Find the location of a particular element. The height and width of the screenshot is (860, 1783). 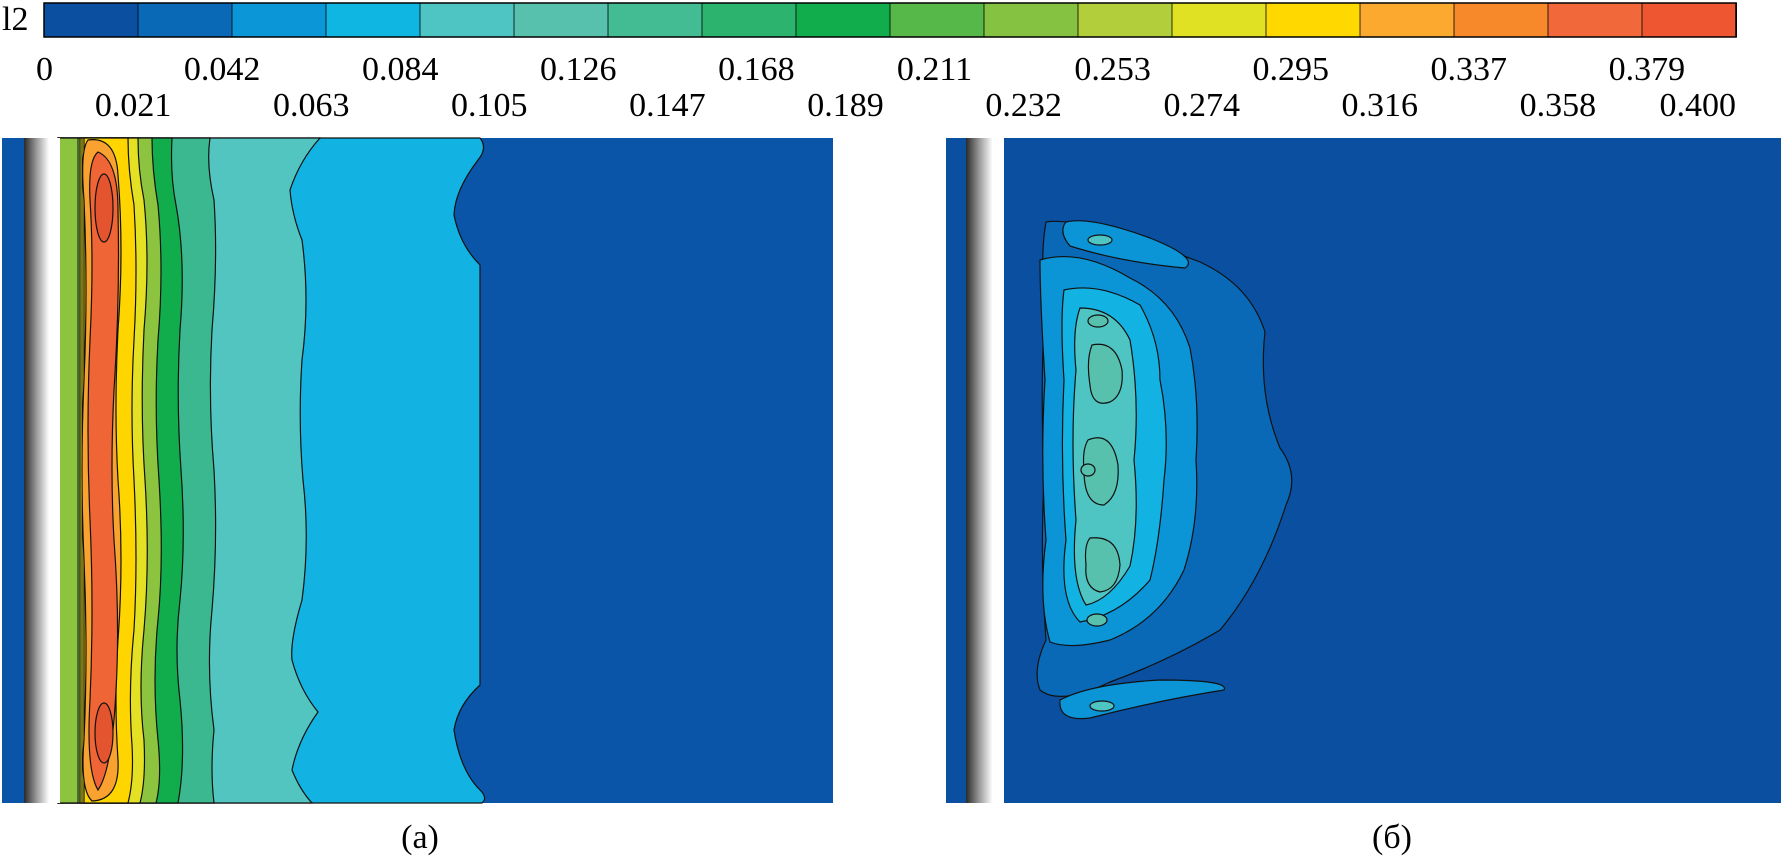

panel-b-peak-bottom-core is located at coordinates (1102, 706).